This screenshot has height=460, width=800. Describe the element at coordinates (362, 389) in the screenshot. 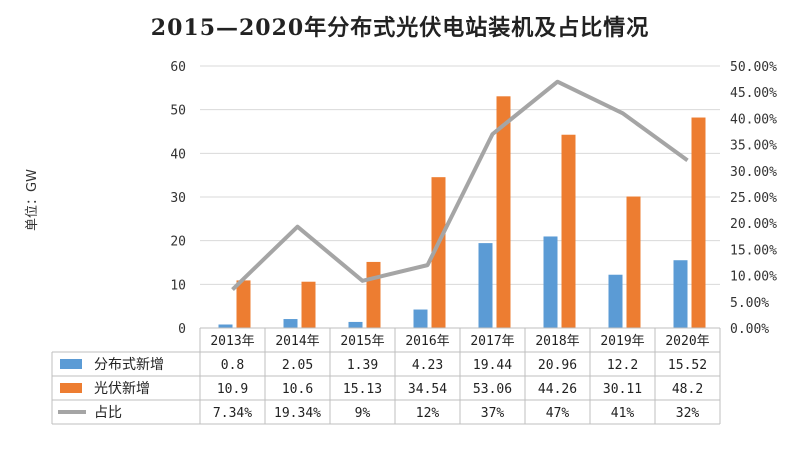

I see `data-label: 15.13` at that location.